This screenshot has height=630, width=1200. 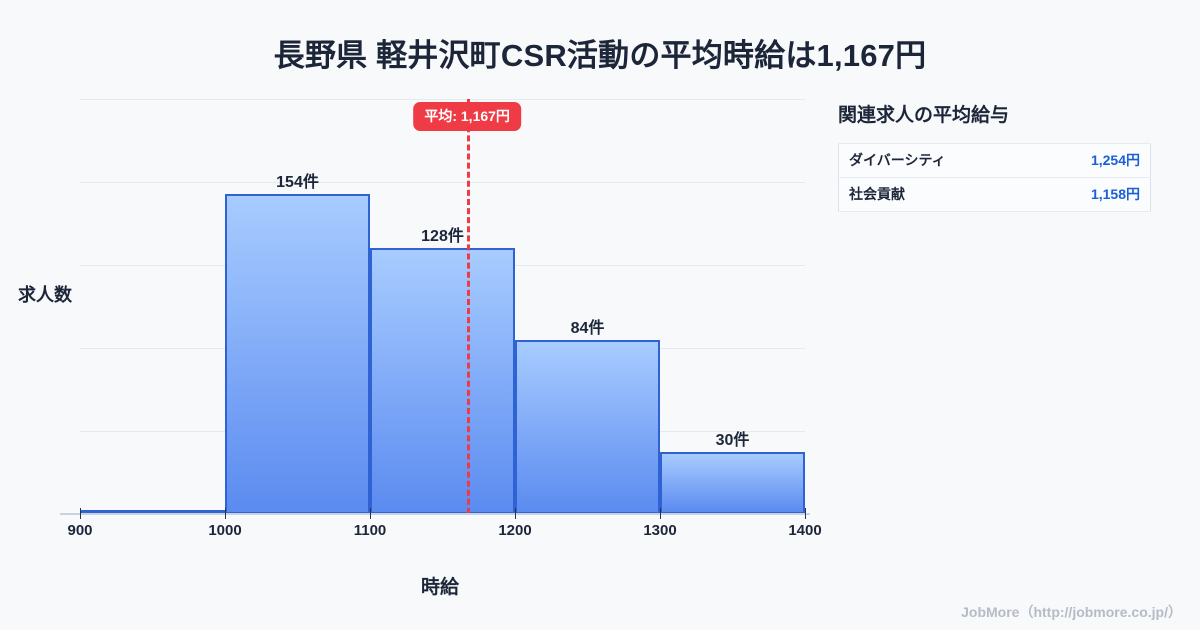 I want to click on related-salary-panel: 関連求人の平均給与 ダイバーシティ 1,254円 社会貢献 1,158円, so click(x=998, y=156).